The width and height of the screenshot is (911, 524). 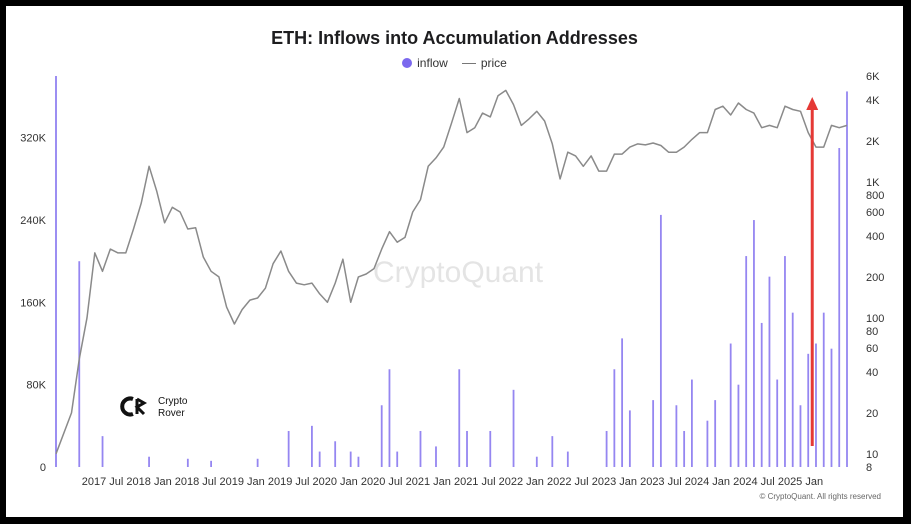 What do you see at coordinates (661, 482) in the screenshot?
I see `x-tick-label: 2023 Jul` at bounding box center [661, 482].